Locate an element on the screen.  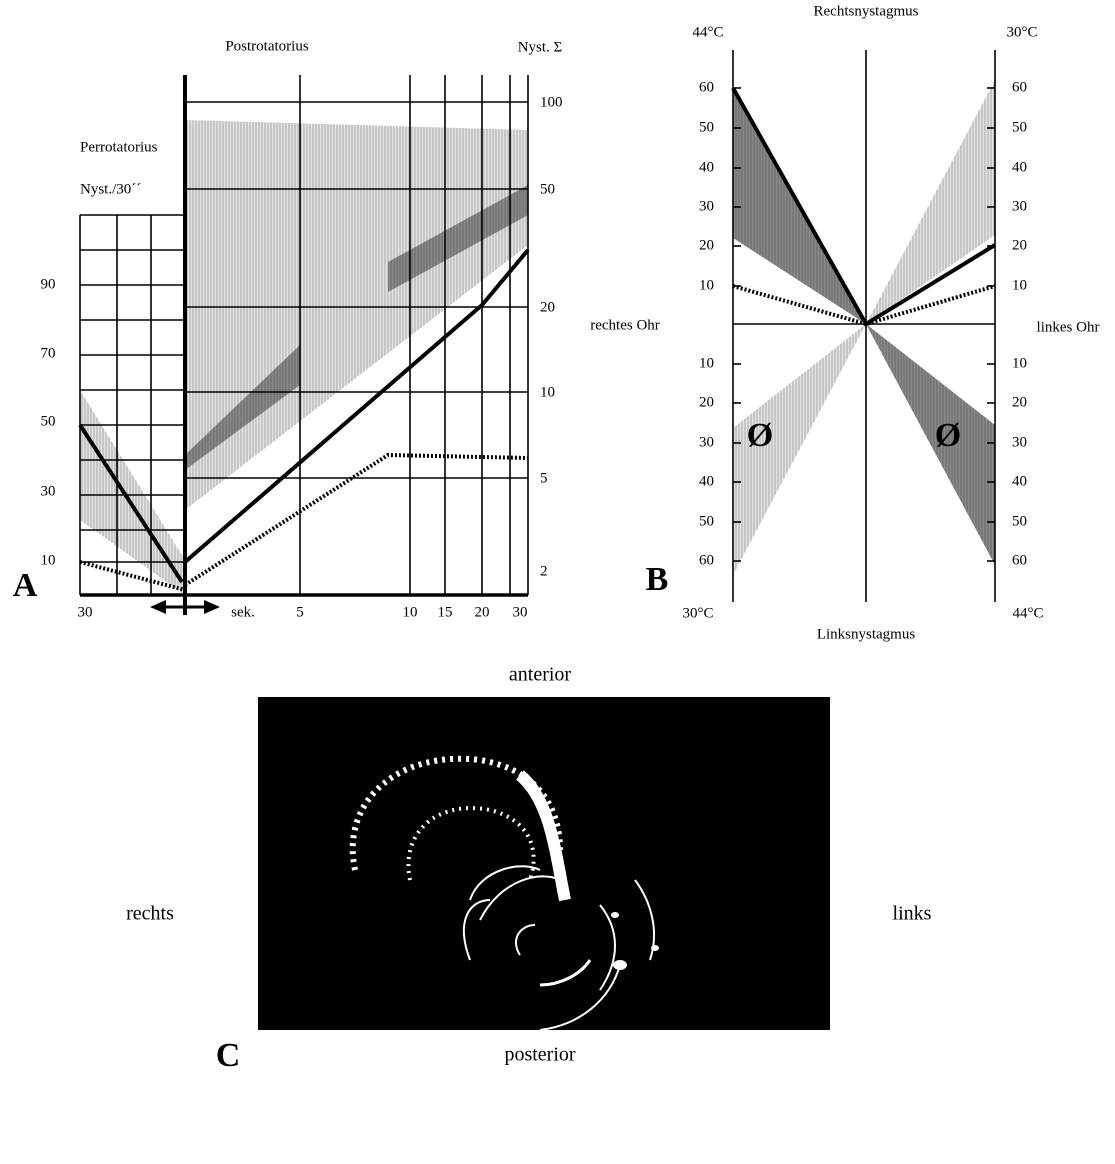
tick-label: 100 is located at coordinates (551, 102).